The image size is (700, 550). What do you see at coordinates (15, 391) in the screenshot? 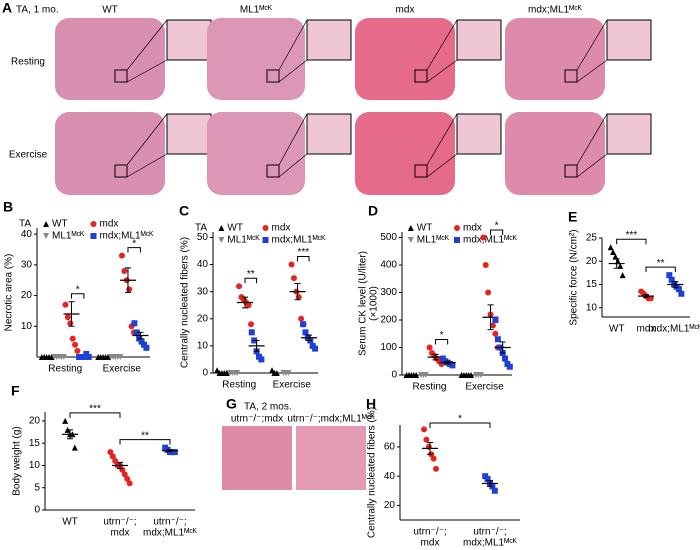
I see `panel-label: F` at bounding box center [15, 391].